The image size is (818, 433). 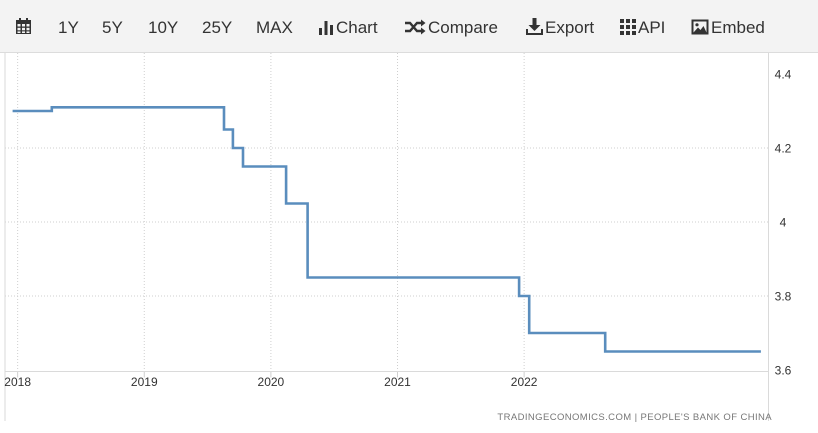 I want to click on y-tick-label: 4.4, so click(x=783, y=75).